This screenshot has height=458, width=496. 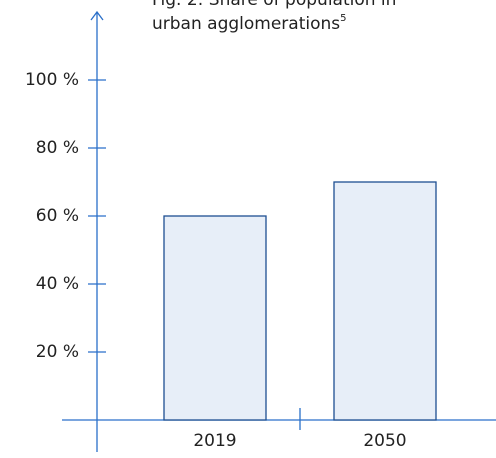 I want to click on y-axis-arrow, so click(x=97, y=15).